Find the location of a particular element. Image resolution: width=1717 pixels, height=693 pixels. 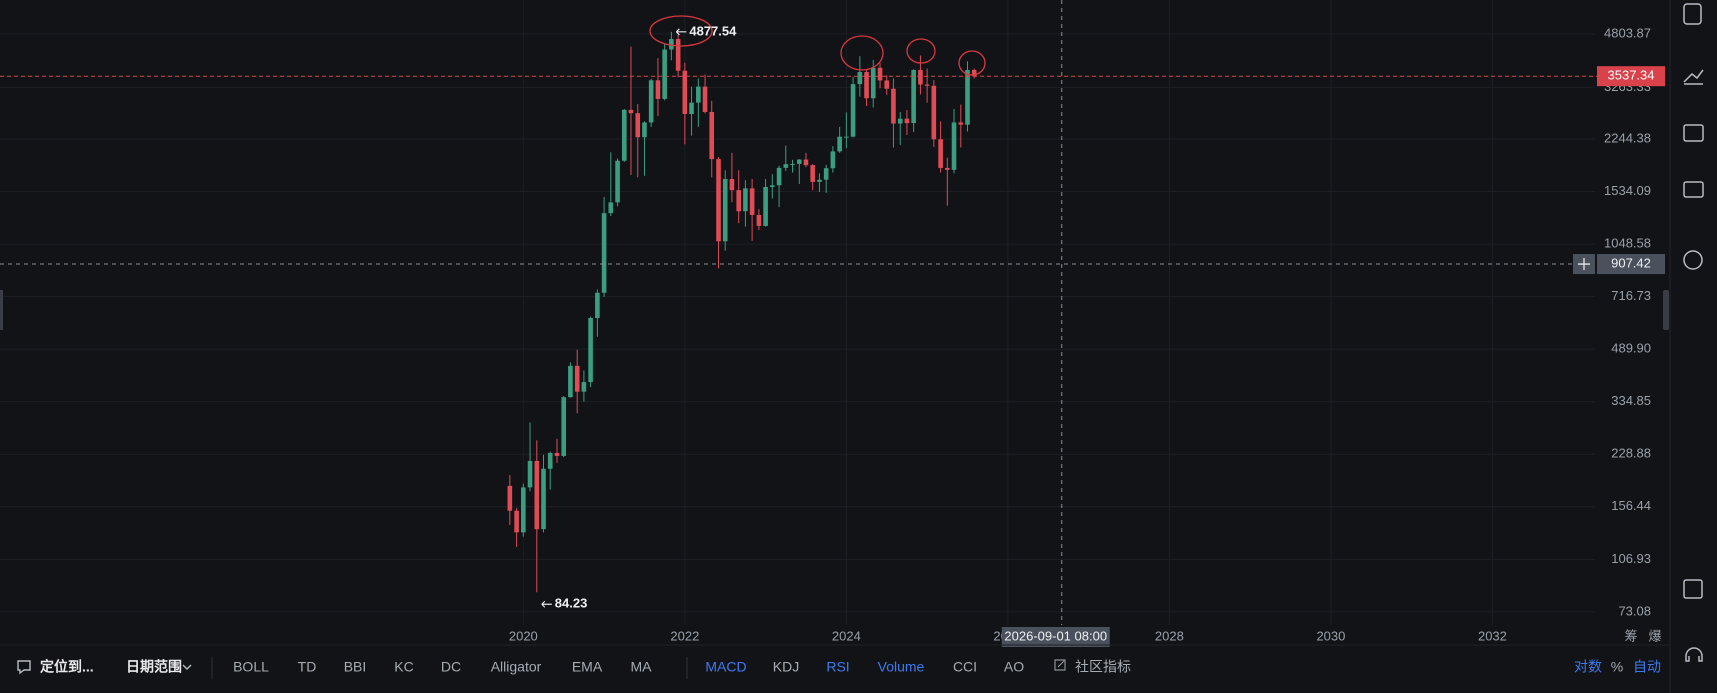

x-tick-label: 2020 is located at coordinates (523, 635).